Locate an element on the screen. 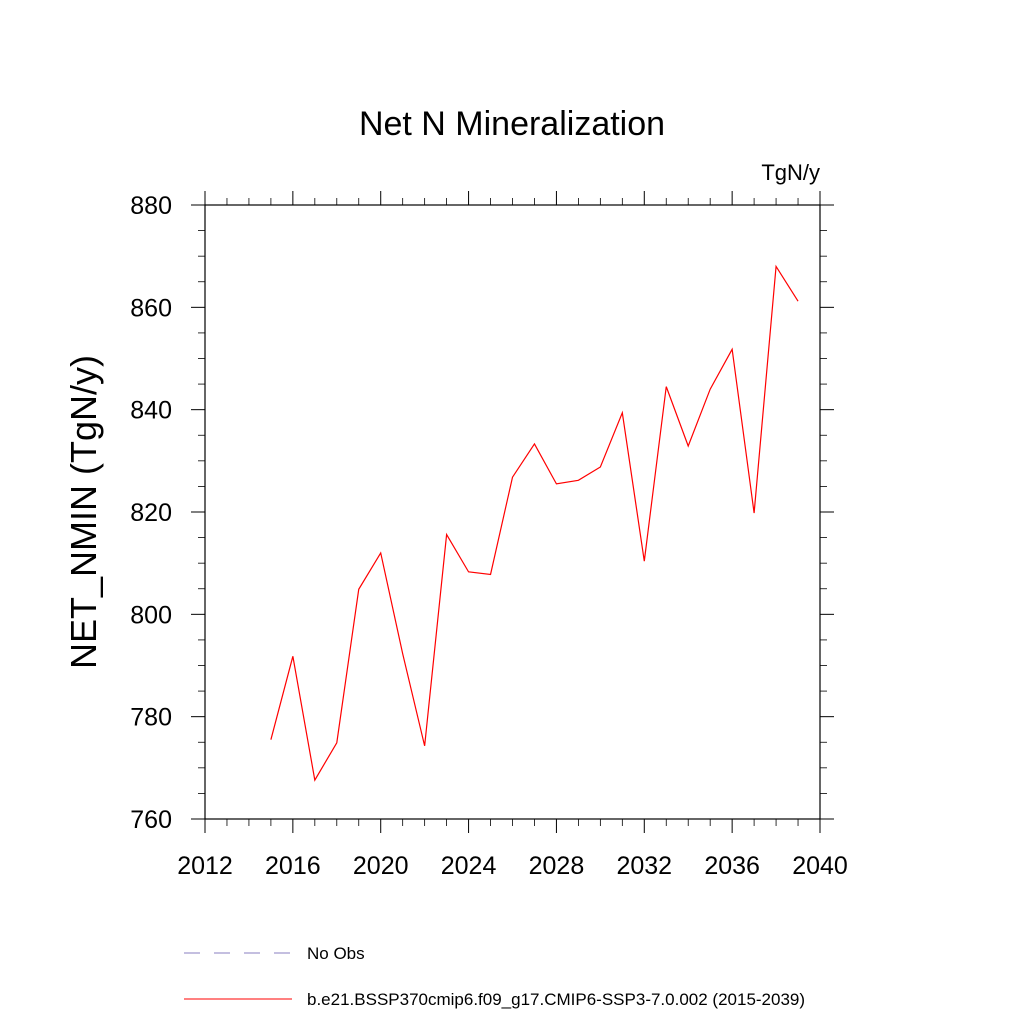 Image resolution: width=1024 pixels, height=1024 pixels. chart-title: Net N Mineralization is located at coordinates (512, 124).